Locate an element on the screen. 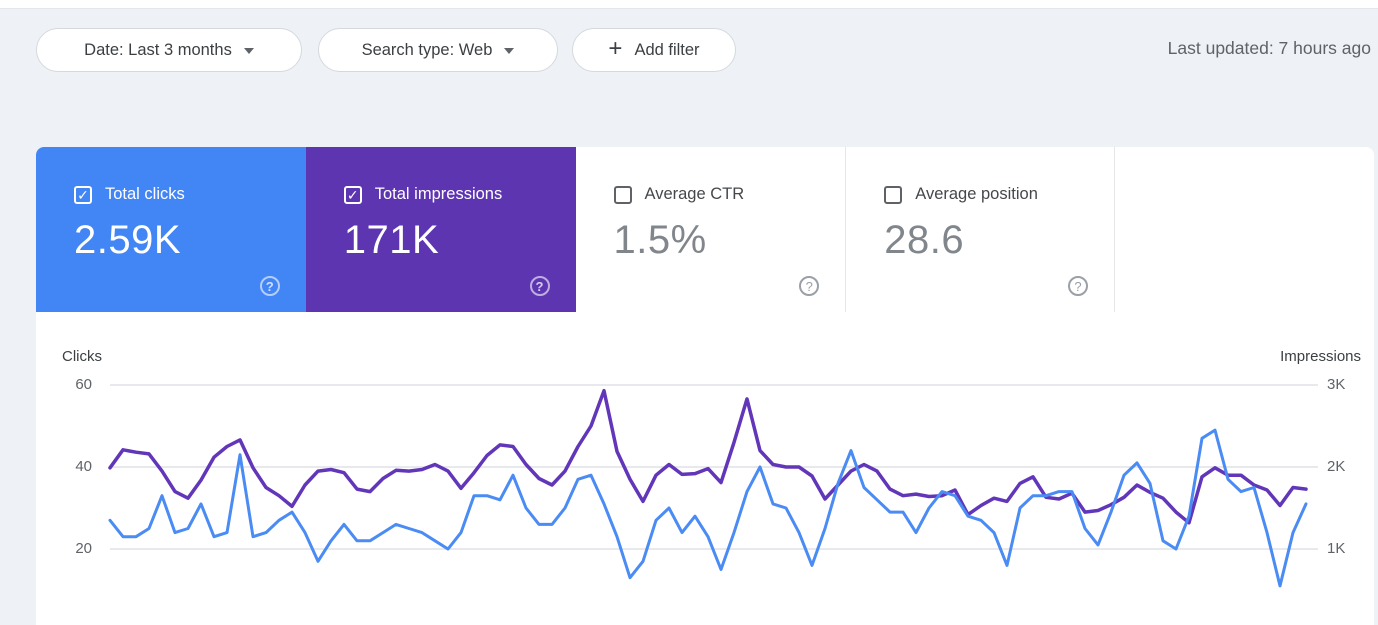 The image size is (1378, 625). card-label: Average CTR is located at coordinates (694, 194).